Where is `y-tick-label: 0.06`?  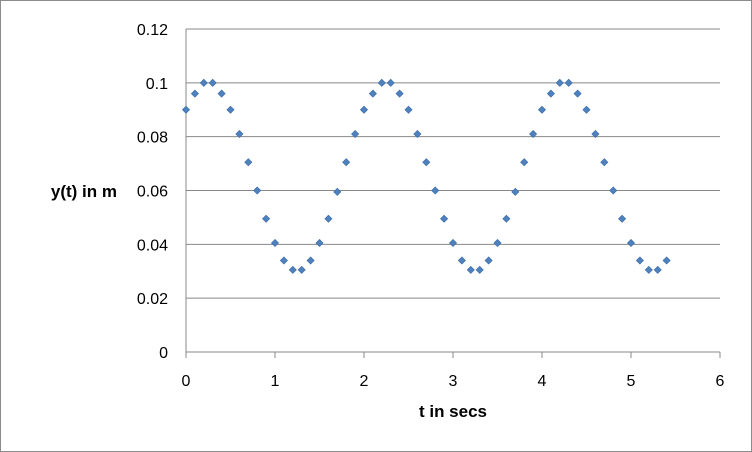 y-tick-label: 0.06 is located at coordinates (152, 192).